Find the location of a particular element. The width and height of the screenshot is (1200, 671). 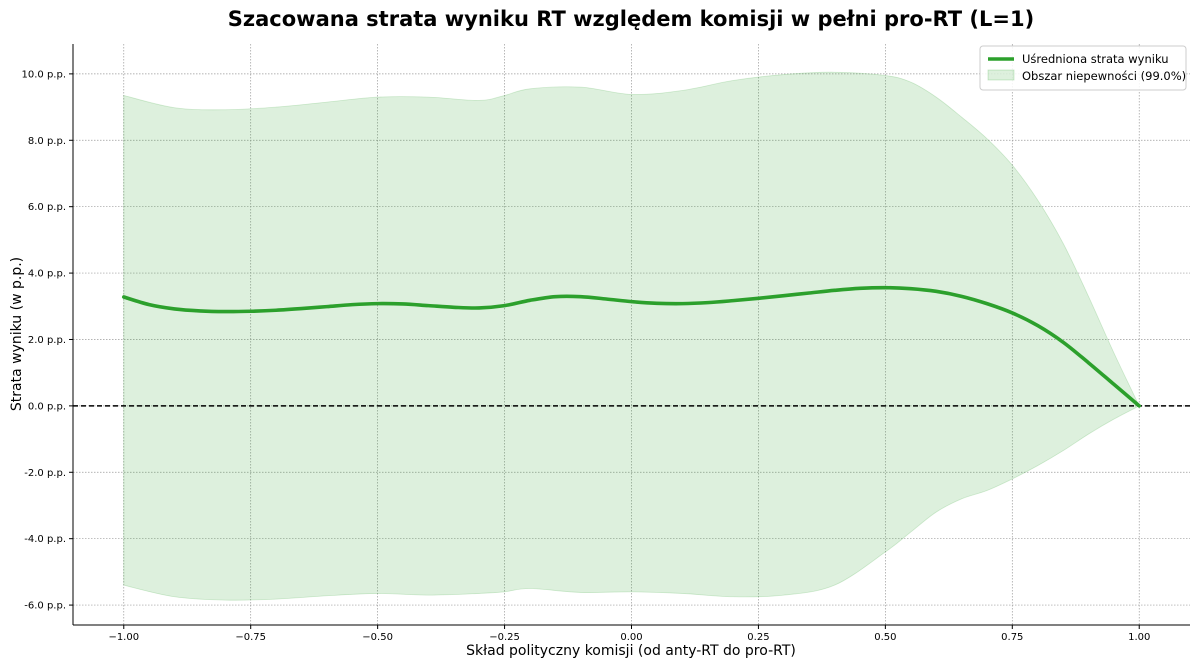

x-tick-label: −0.25 is located at coordinates (504, 637).